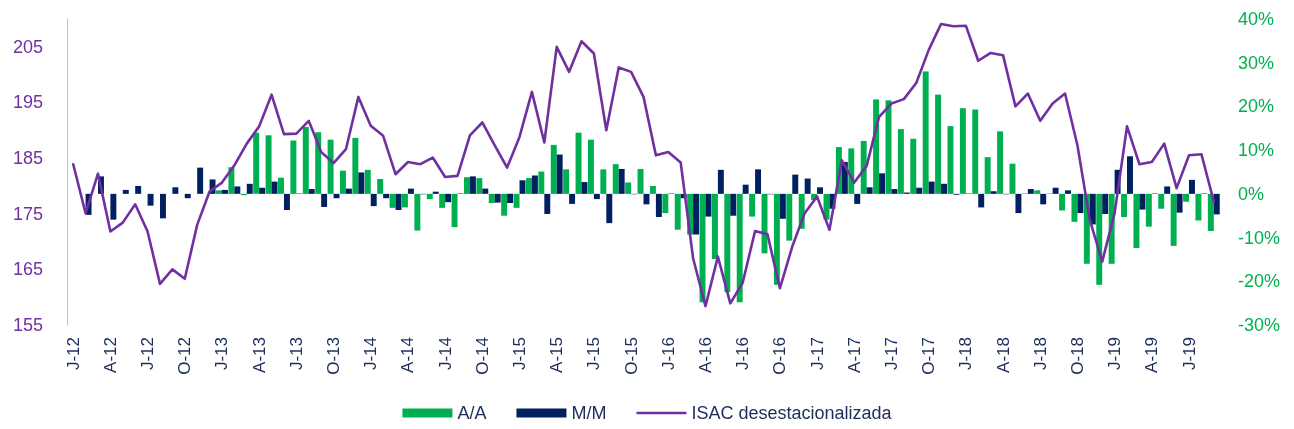 The image size is (1294, 429). What do you see at coordinates (631, 356) in the screenshot?
I see `x-tick-label: O-15` at bounding box center [631, 356].